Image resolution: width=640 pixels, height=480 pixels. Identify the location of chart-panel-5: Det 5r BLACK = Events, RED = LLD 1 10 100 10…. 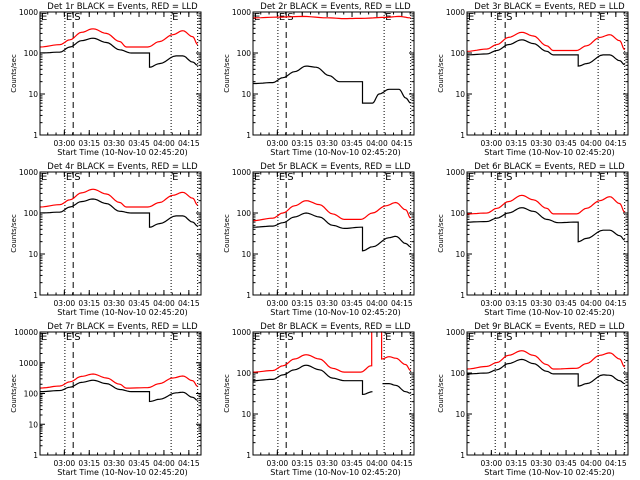
(319, 239).